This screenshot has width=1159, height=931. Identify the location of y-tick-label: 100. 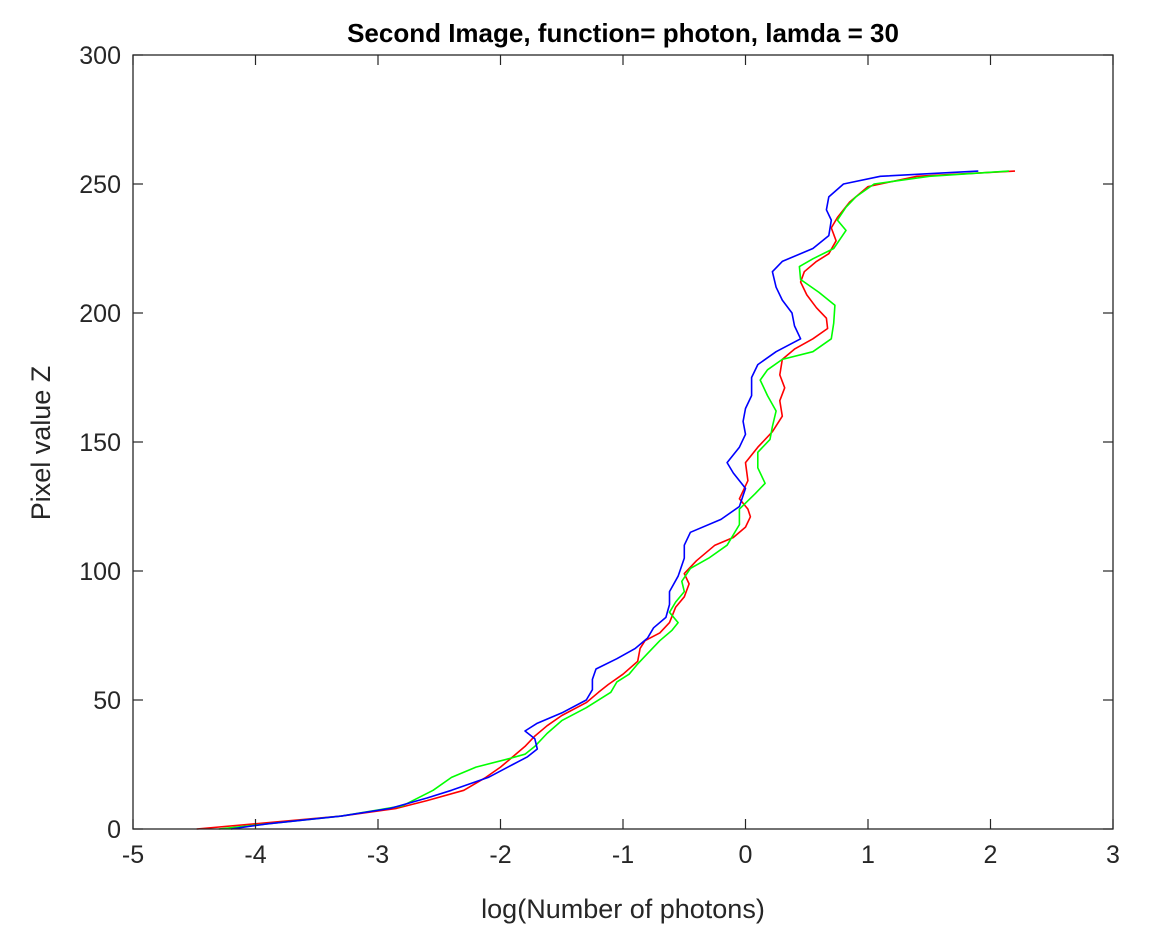
(100, 572).